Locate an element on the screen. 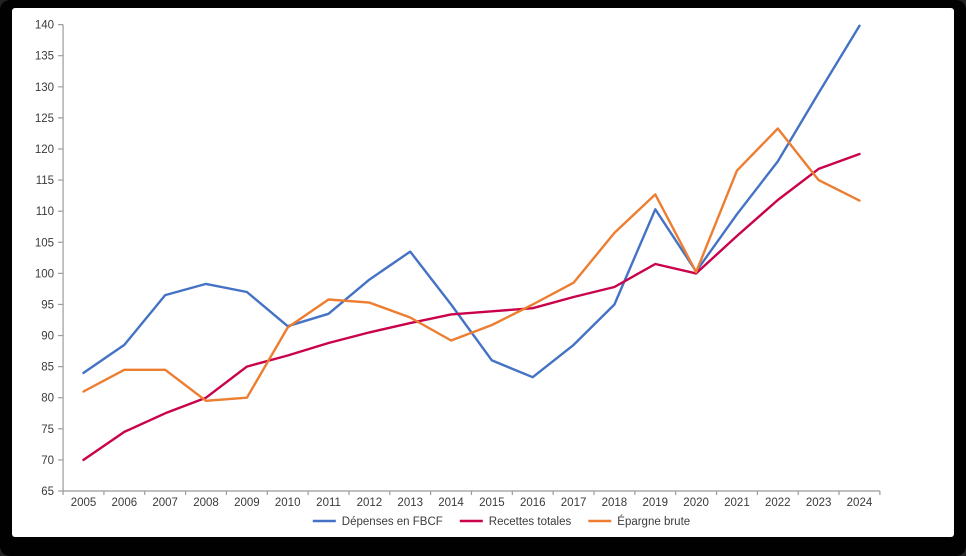 Image resolution: width=966 pixels, height=556 pixels. x-tick-label: 2024 is located at coordinates (860, 503).